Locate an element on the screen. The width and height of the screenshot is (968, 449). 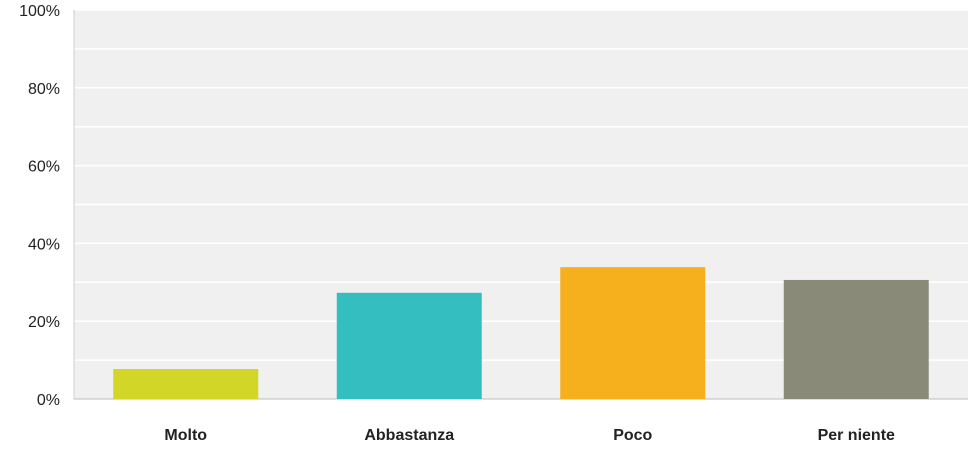
bar-per-niente is located at coordinates (856, 339).